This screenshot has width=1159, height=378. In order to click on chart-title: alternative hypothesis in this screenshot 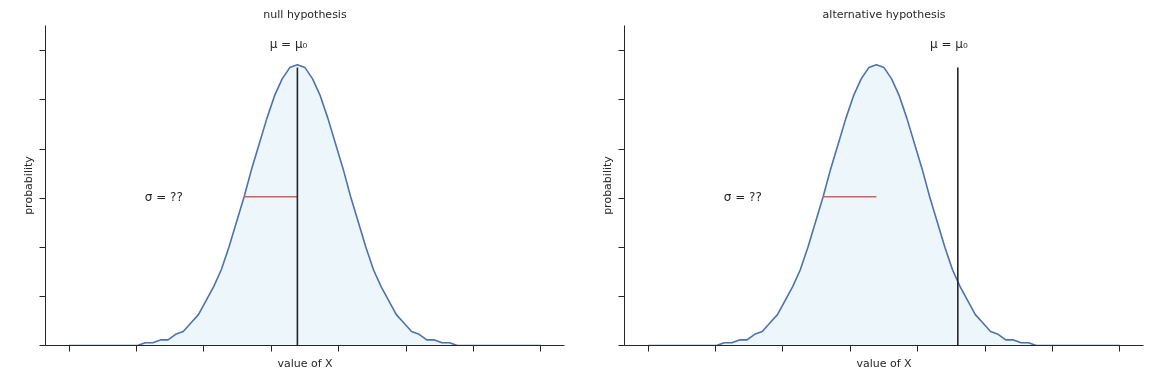, I will do `click(884, 14)`.